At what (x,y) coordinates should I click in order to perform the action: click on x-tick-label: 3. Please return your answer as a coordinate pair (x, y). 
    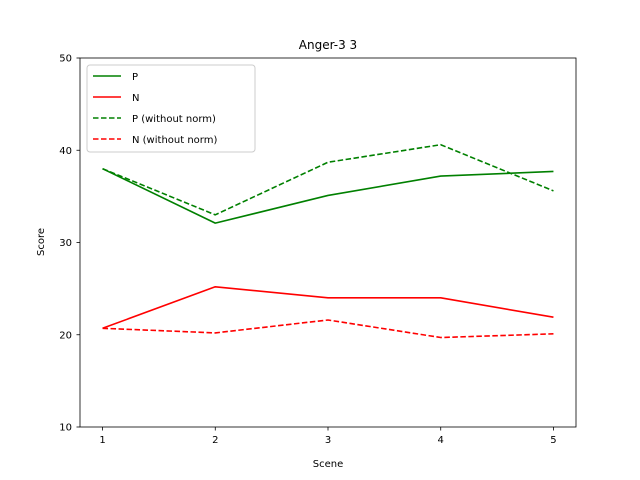
    Looking at the image, I should click on (328, 440).